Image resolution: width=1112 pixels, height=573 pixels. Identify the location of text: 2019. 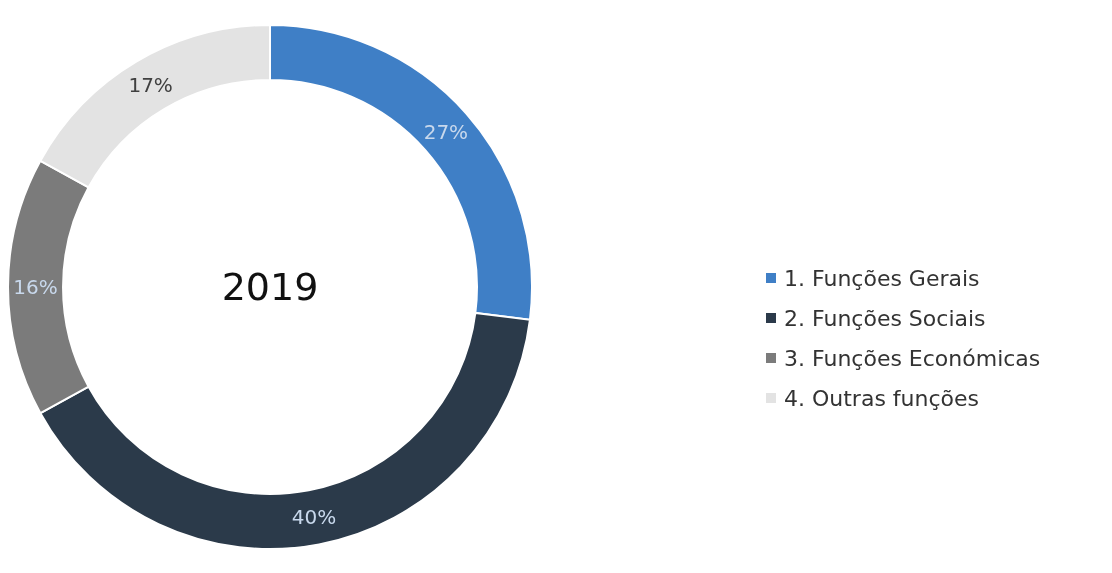
(270, 287).